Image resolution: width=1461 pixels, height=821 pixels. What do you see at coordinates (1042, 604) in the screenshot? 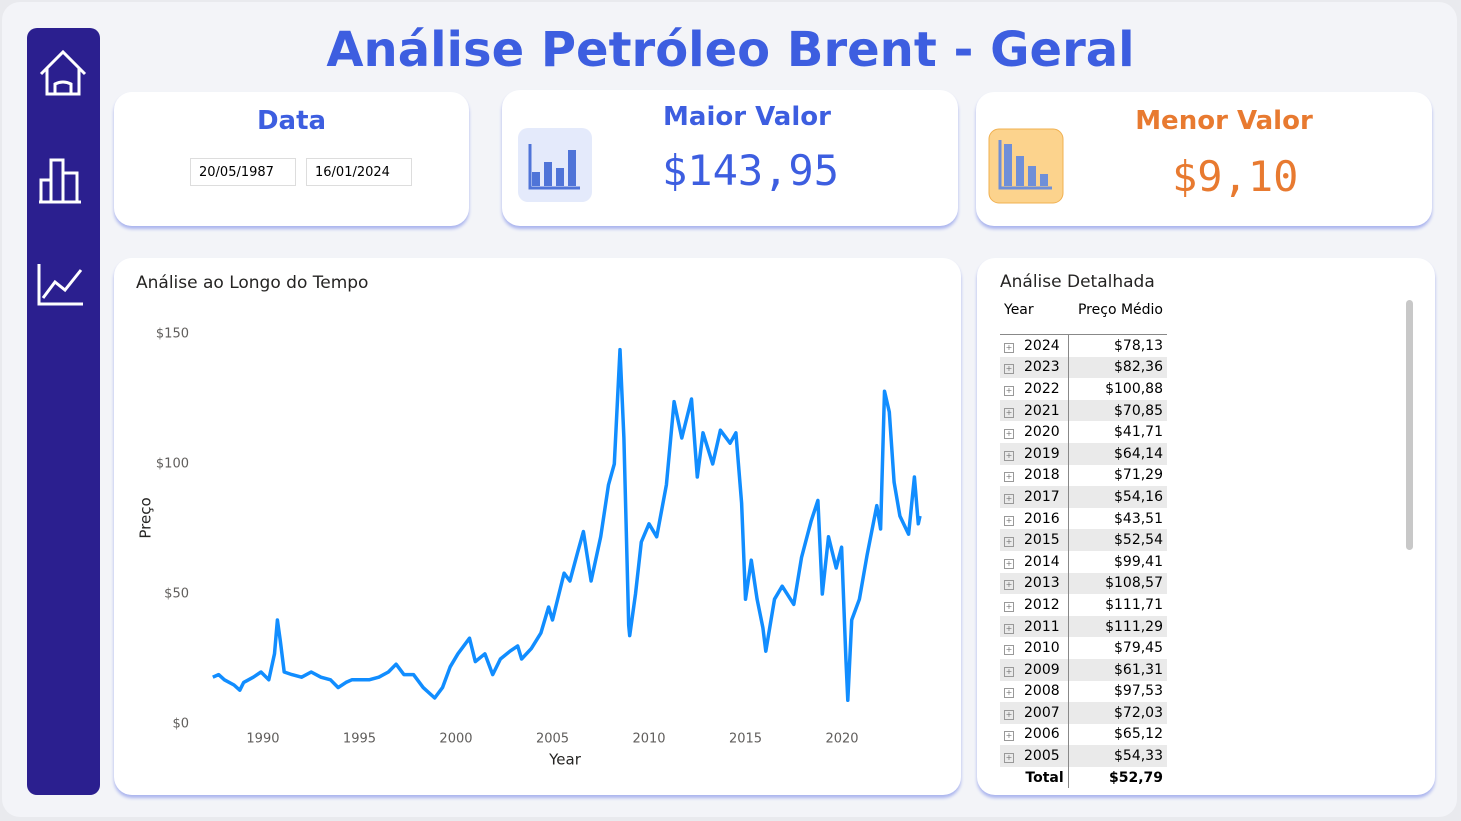
I see `year: 2012` at bounding box center [1042, 604].